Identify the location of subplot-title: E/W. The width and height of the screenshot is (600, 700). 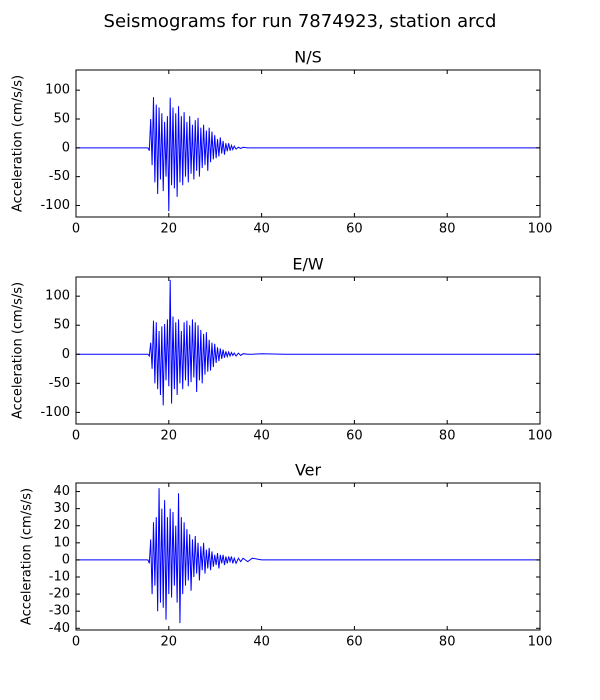
(308, 264).